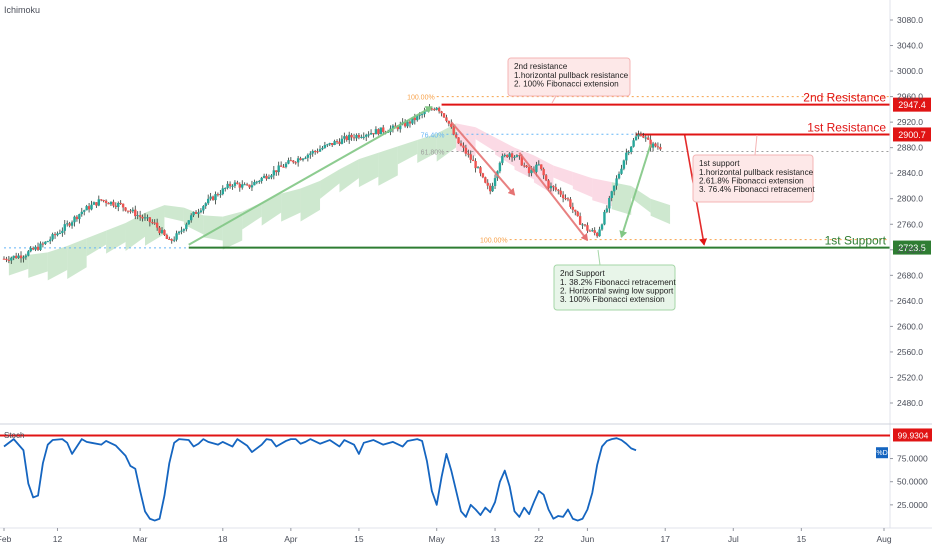  What do you see at coordinates (910, 97) in the screenshot?
I see `price-tick-label: 2960.0` at bounding box center [910, 97].